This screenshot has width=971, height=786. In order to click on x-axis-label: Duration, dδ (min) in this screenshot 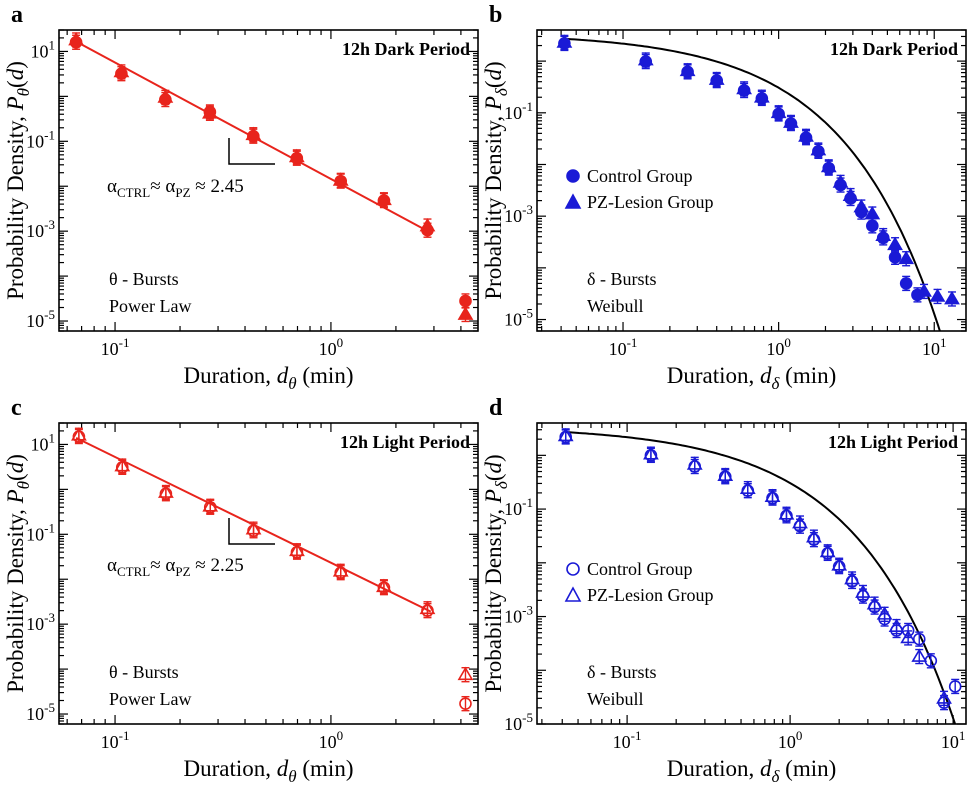, I will do `click(752, 378)`.